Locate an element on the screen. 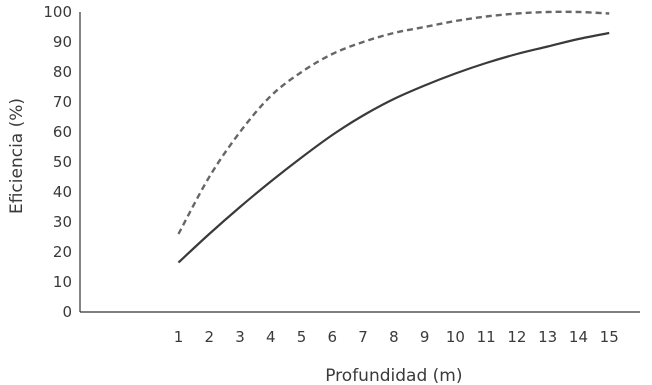 This screenshot has height=385, width=652. x-tick-labels: 1 2 3 4 5 6 7 8 9 10 11 12 13 14 15 is located at coordinates (396, 337).